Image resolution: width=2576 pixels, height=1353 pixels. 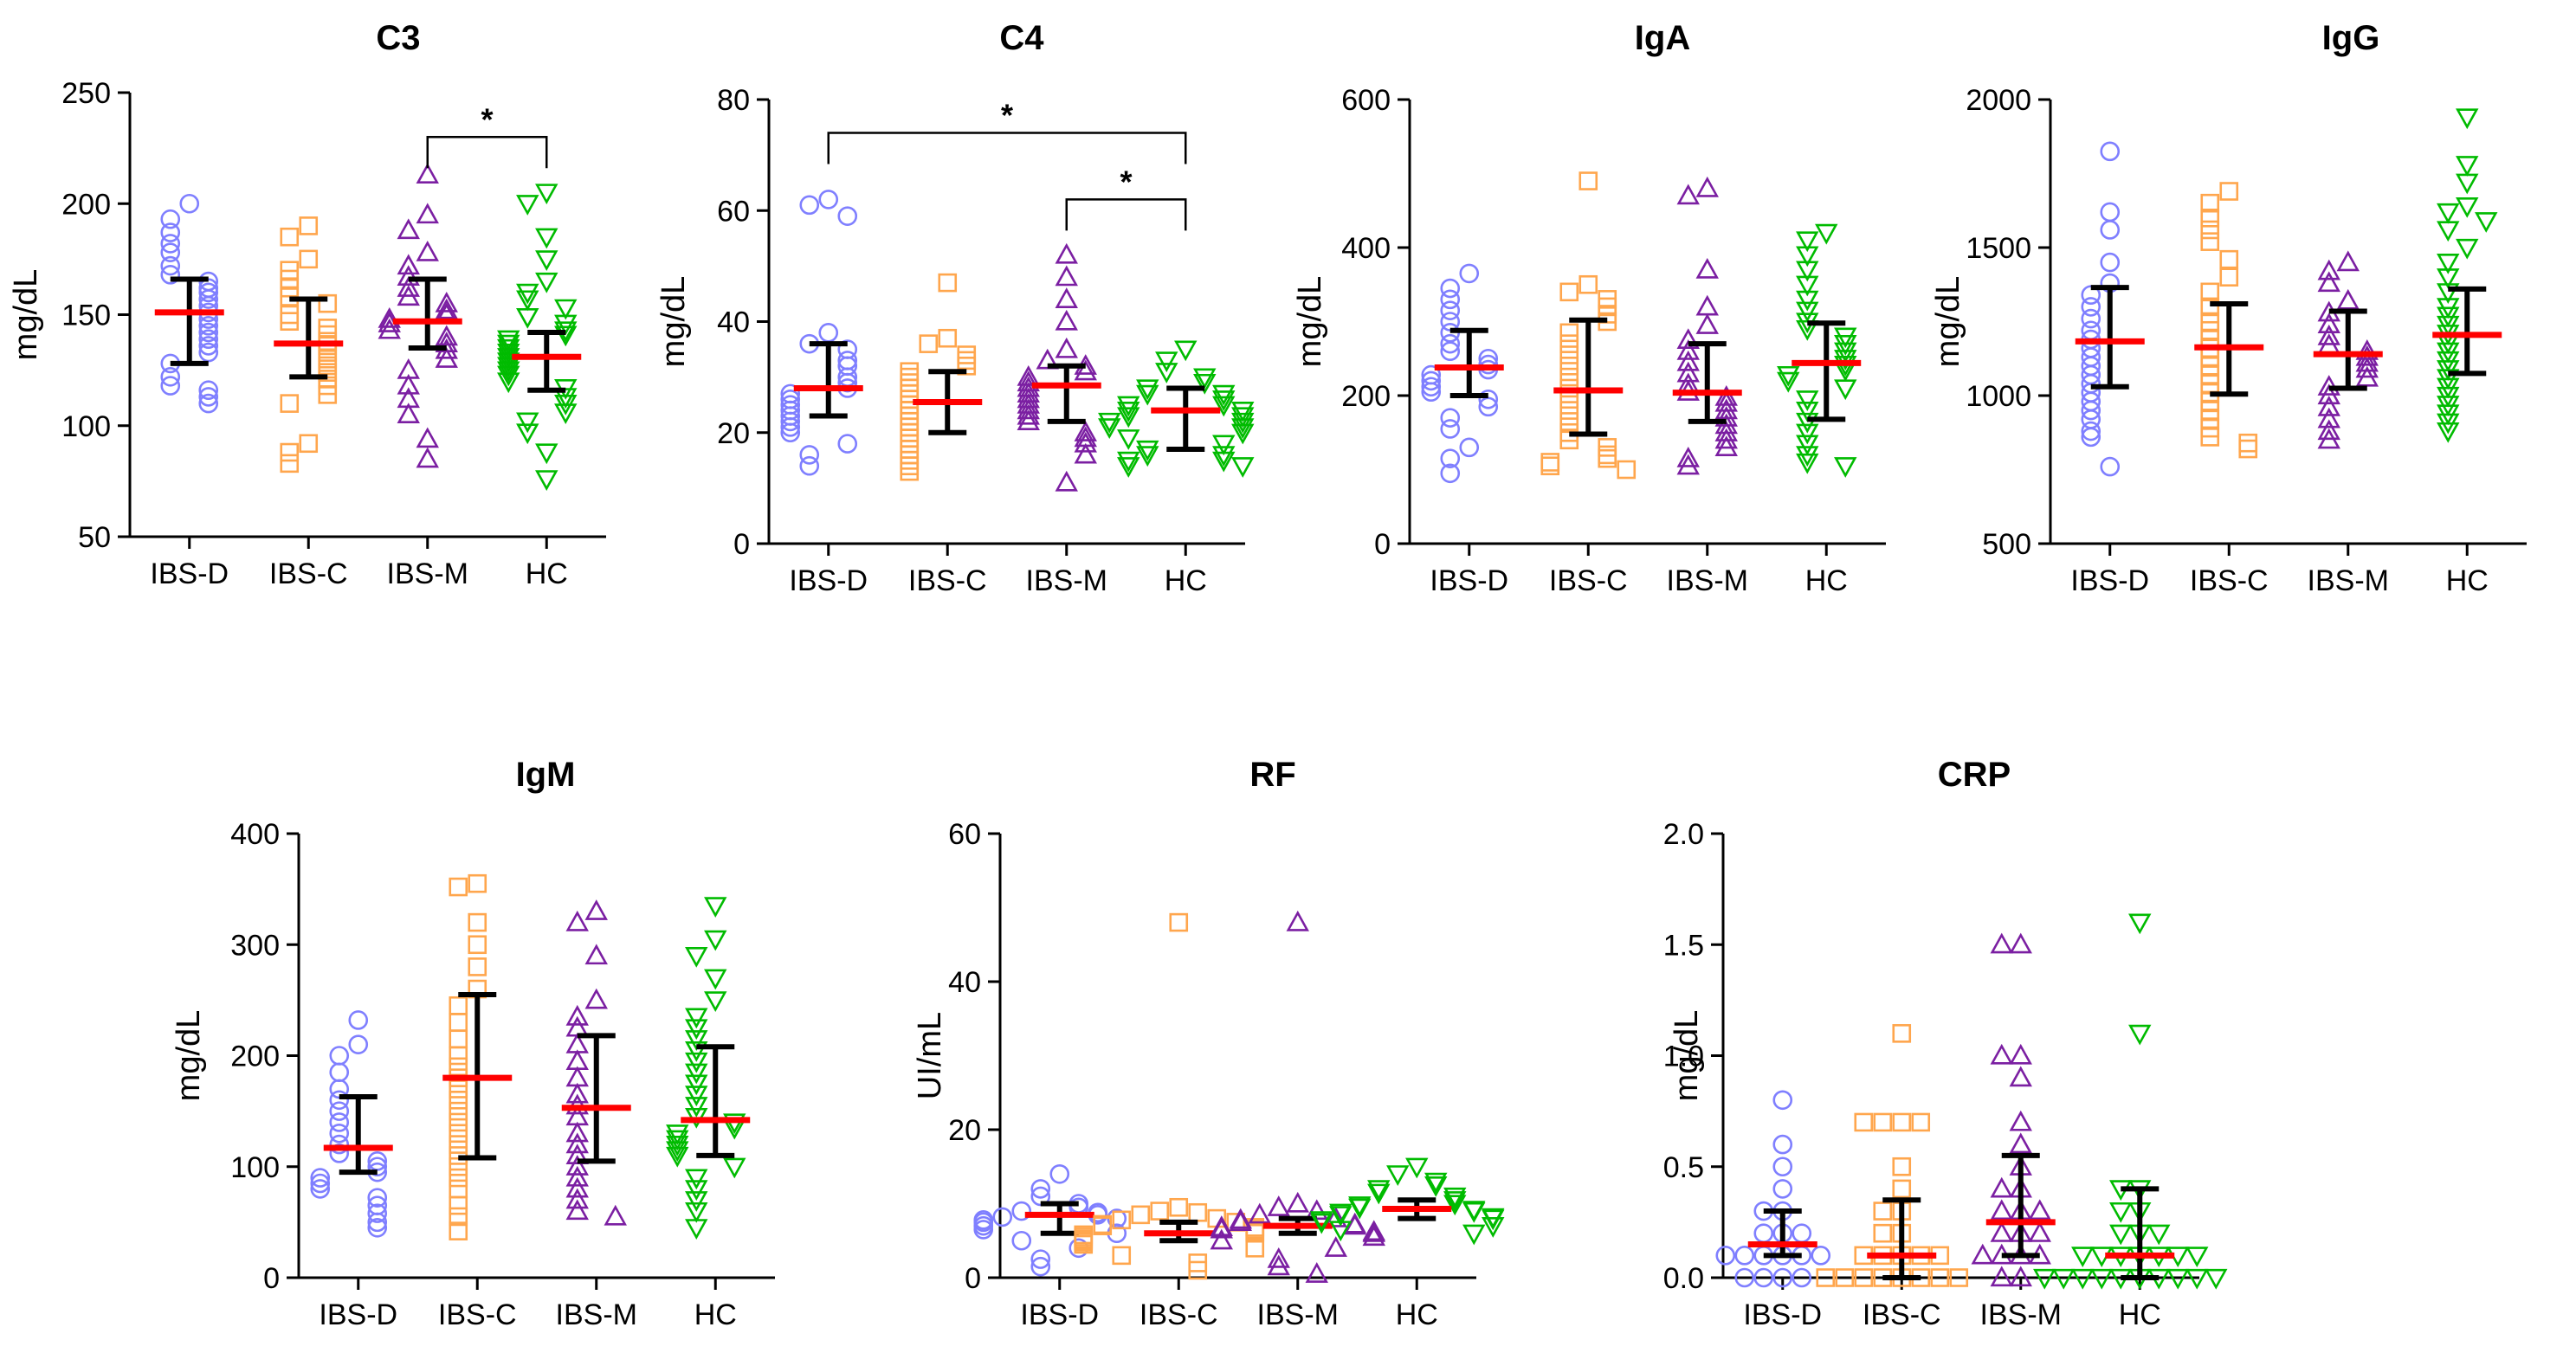 What do you see at coordinates (955, 308) in the screenshot?
I see `panel-c4: C4 mg/dL 0 20 40 60 80 IBS-D IBS-C IBS-M HC * *` at bounding box center [955, 308].